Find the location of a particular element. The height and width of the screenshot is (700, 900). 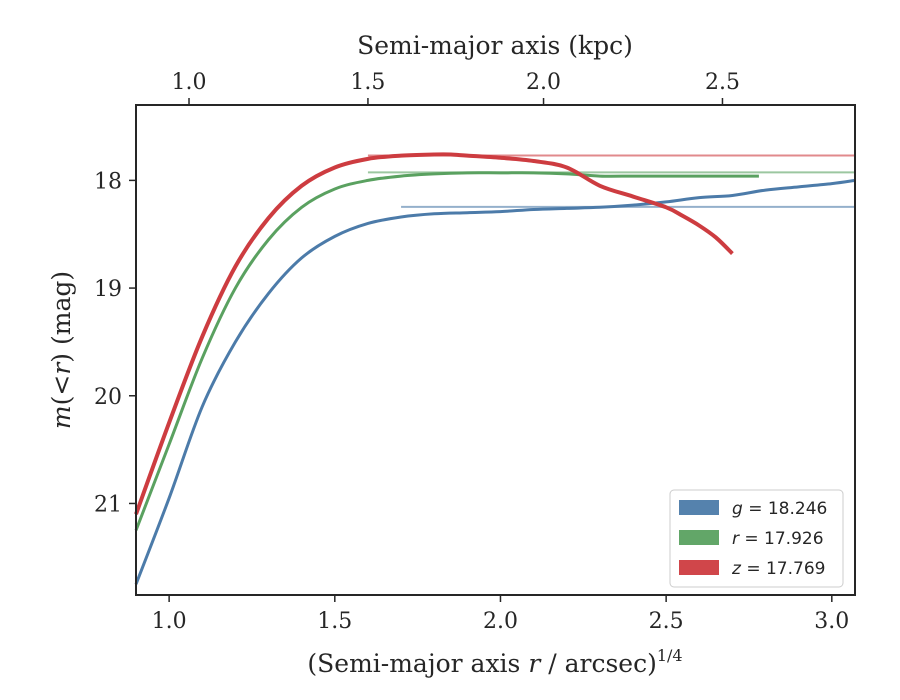

x-tick-label: 1.5 is located at coordinates (334, 621).